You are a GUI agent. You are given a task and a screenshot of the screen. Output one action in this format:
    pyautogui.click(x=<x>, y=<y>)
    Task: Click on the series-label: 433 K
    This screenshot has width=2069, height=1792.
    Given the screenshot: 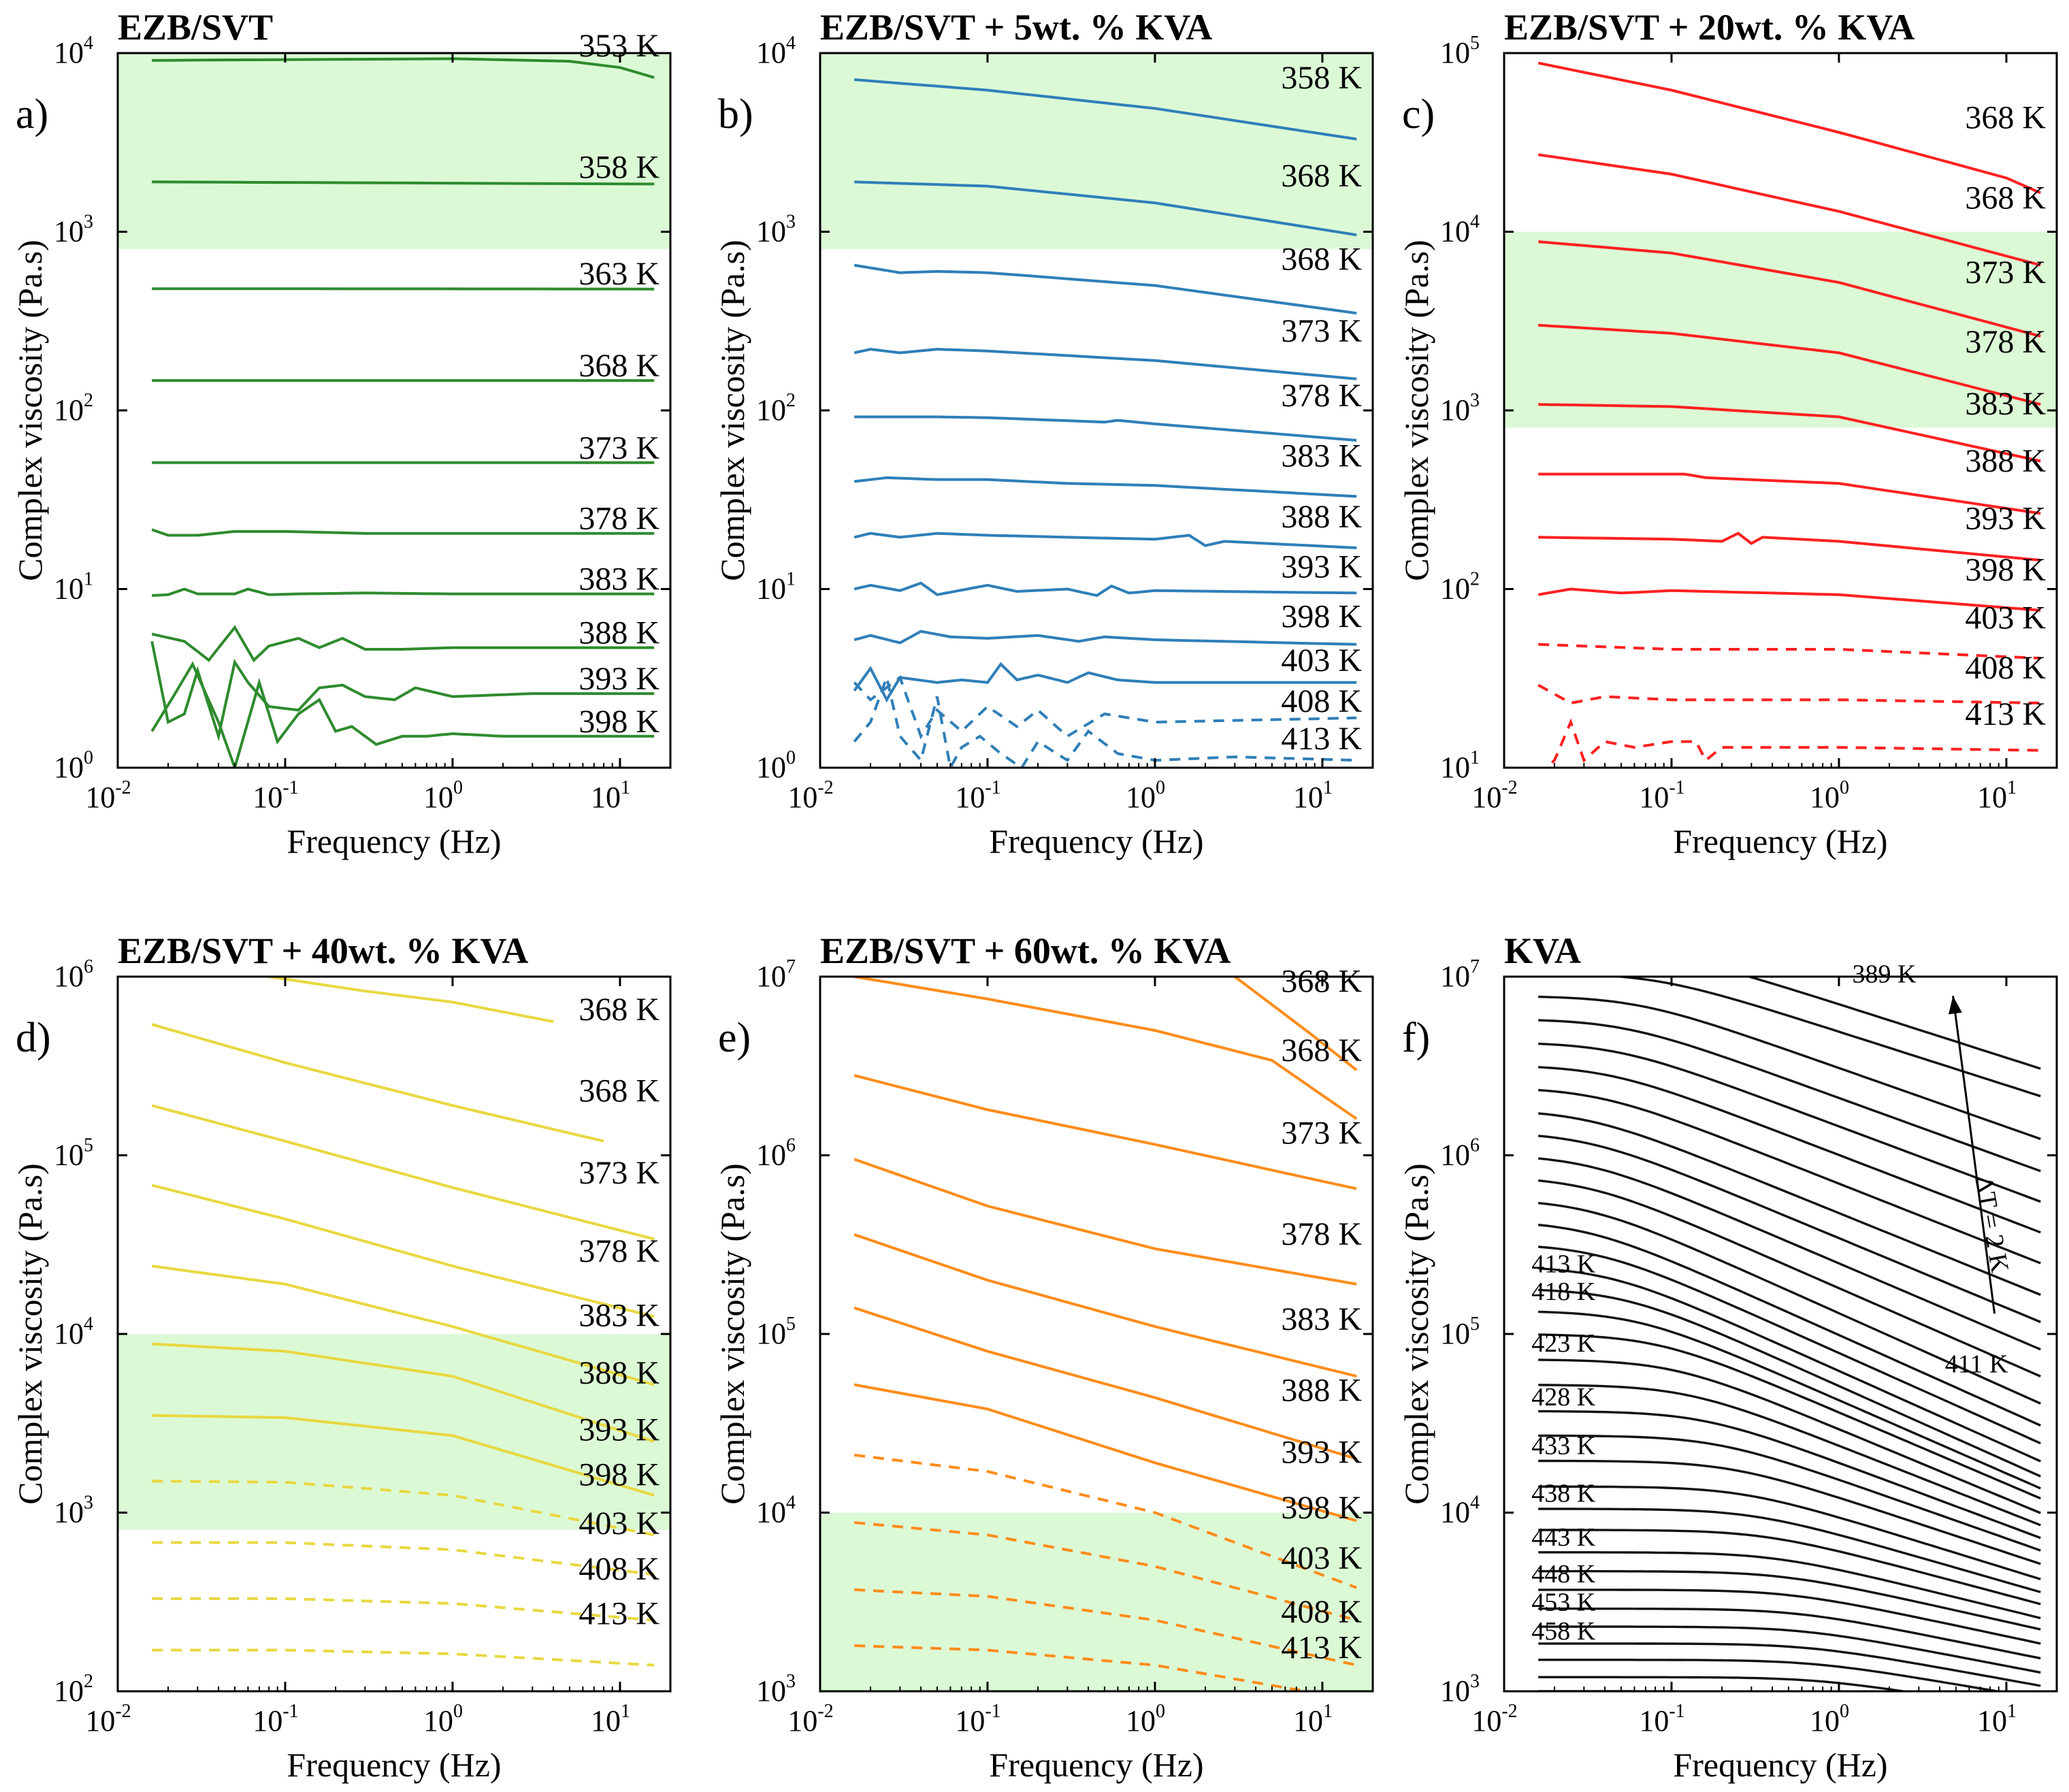 What is the action you would take?
    pyautogui.click(x=1563, y=1446)
    